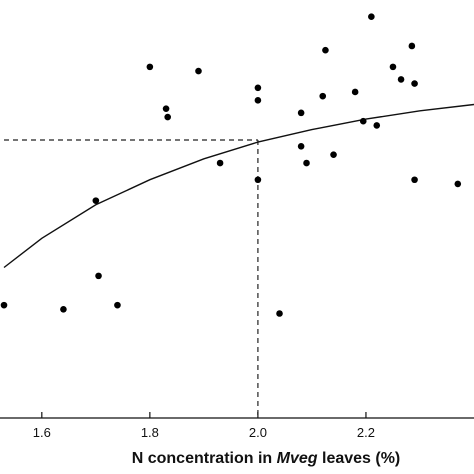 The width and height of the screenshot is (474, 474). Describe the element at coordinates (297, 458) in the screenshot. I see `x-axis-title-italic: Mveg` at that location.